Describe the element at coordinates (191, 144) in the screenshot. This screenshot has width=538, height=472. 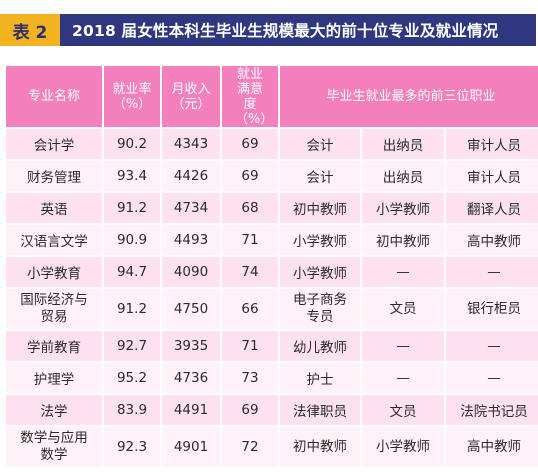
I see `cell-monthly-income: 4343` at that location.